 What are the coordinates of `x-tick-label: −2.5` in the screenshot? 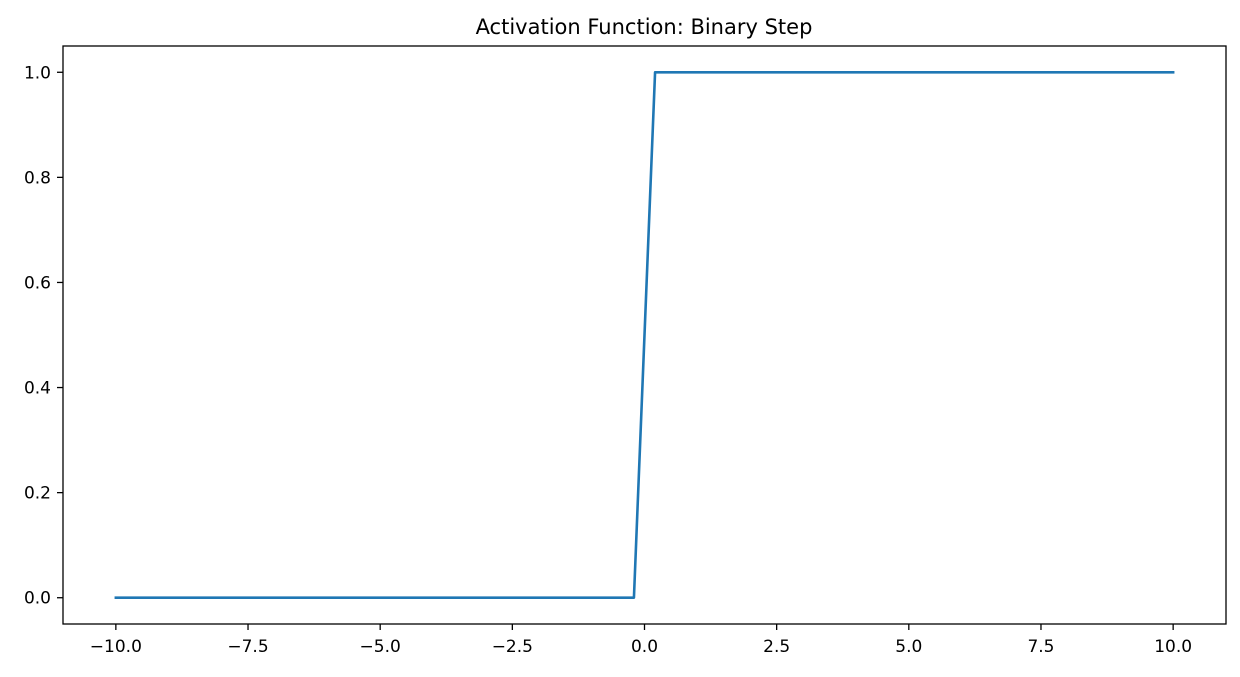 It's located at (512, 647).